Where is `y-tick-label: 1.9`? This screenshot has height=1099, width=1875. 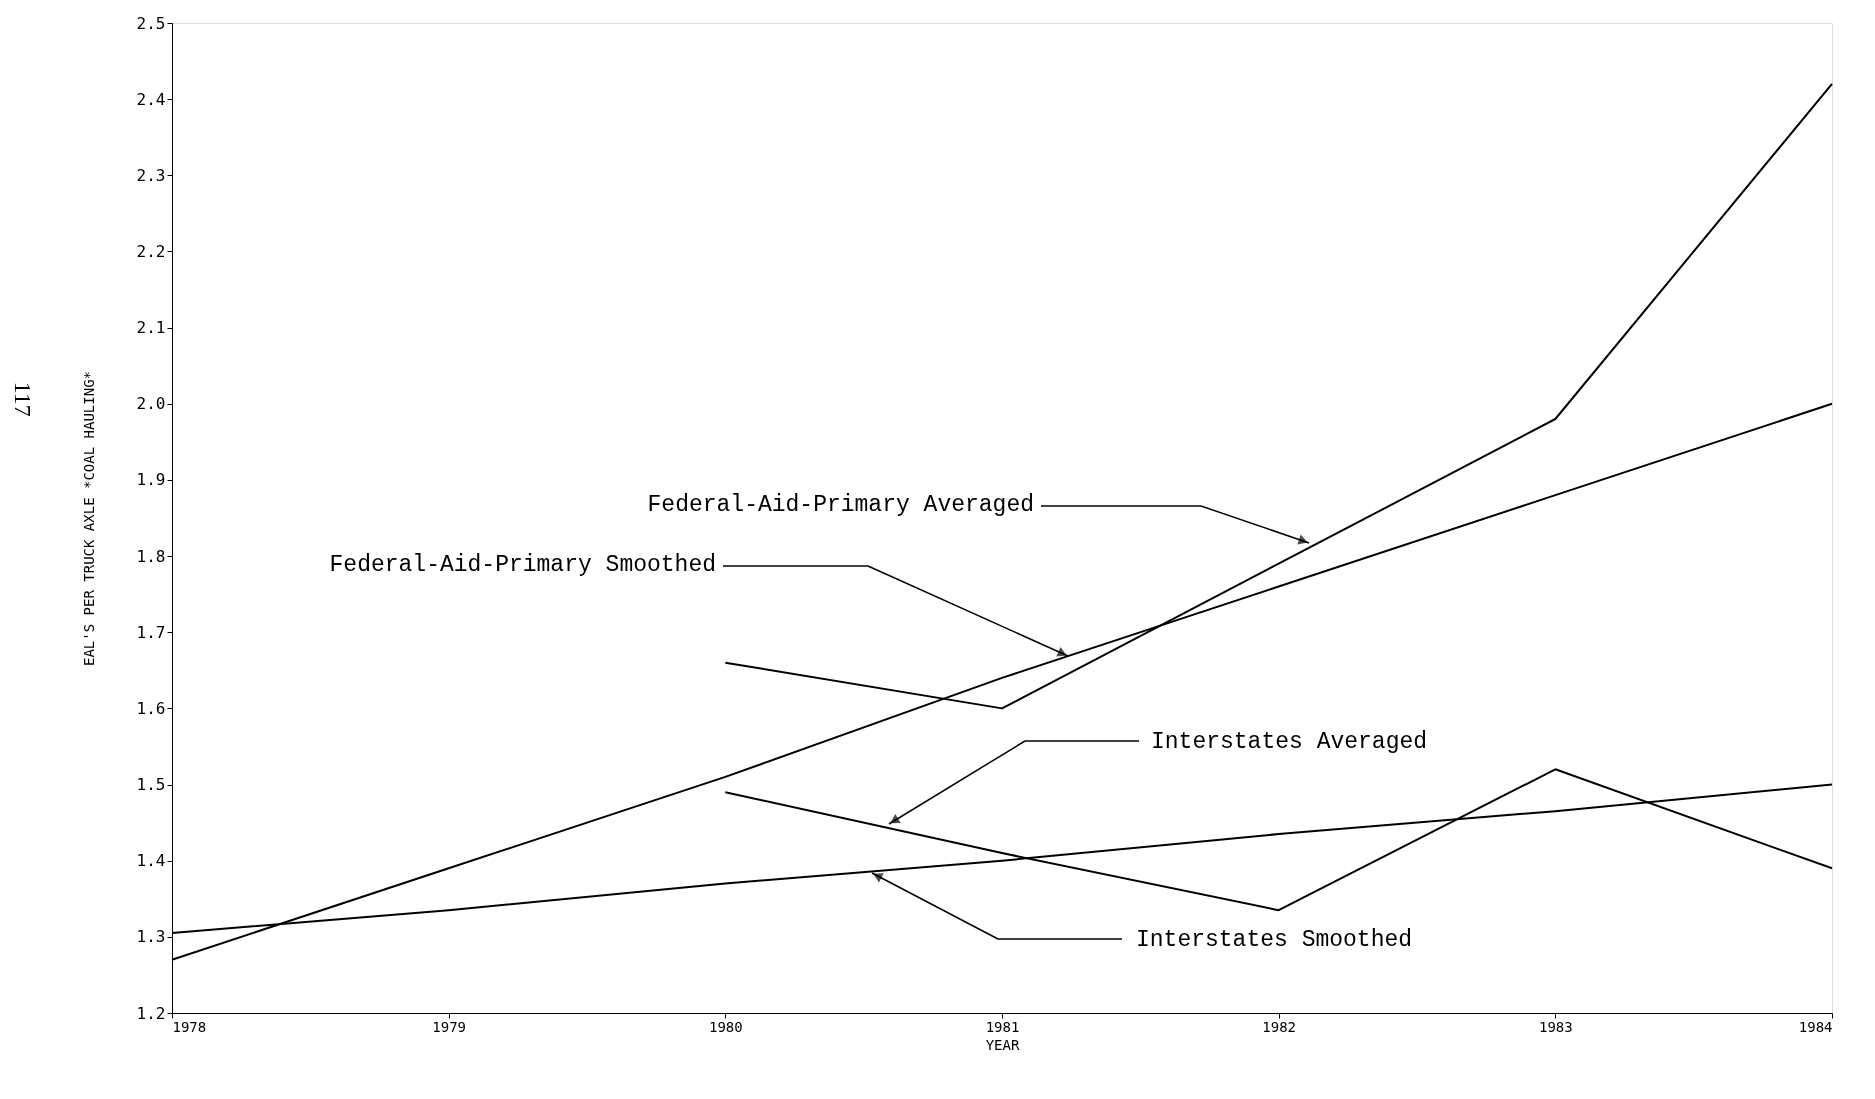
y-tick-label: 1.9 is located at coordinates (151, 480).